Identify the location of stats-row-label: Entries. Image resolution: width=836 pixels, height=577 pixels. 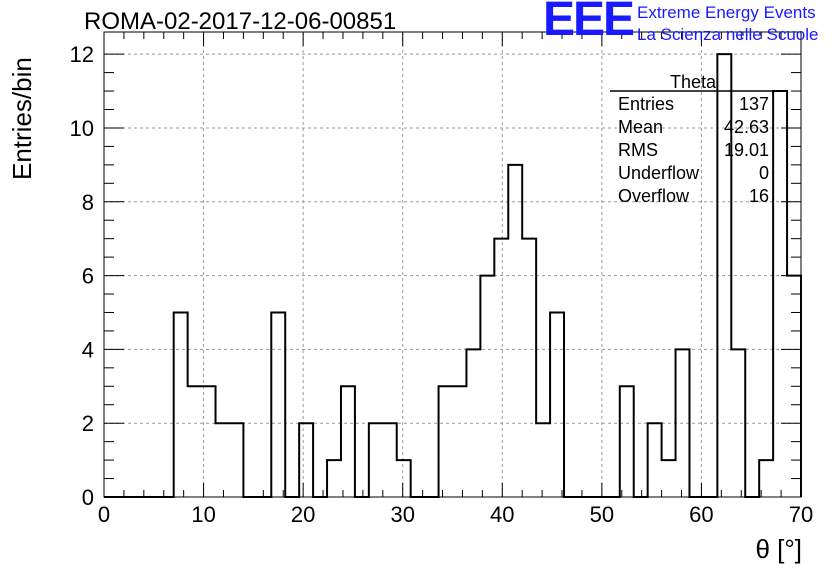
(646, 104).